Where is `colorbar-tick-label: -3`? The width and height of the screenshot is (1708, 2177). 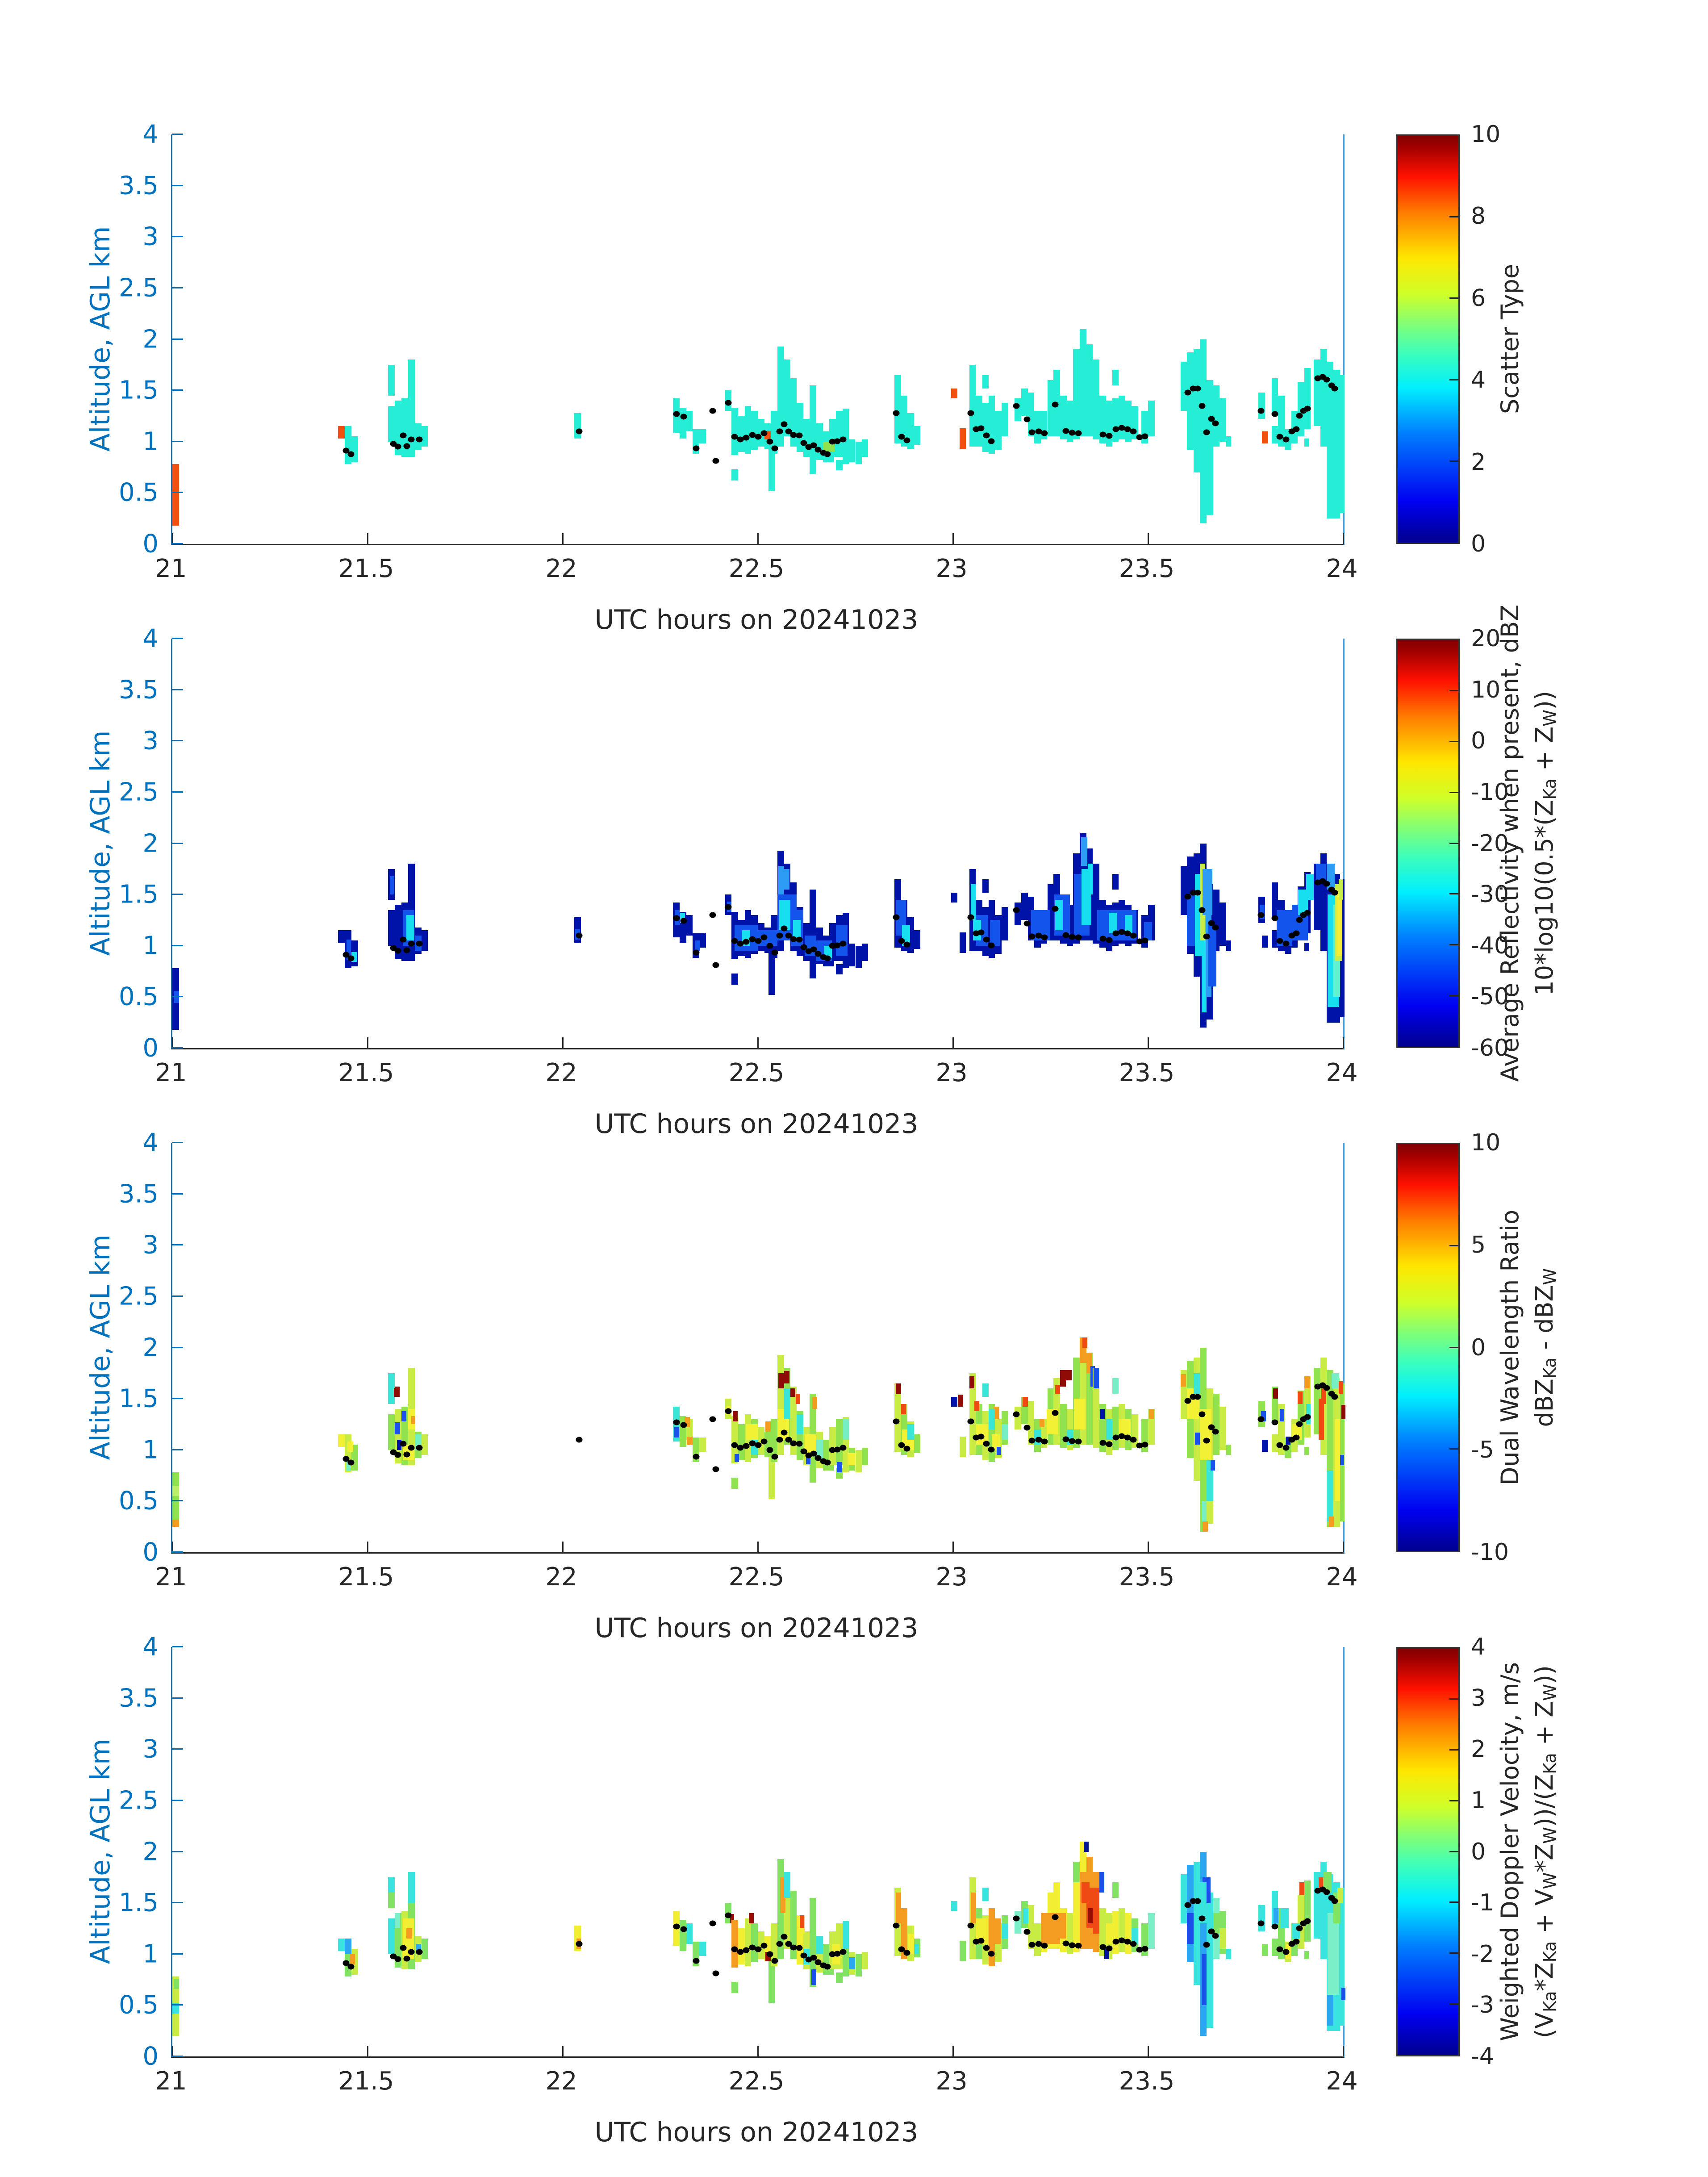 colorbar-tick-label: -3 is located at coordinates (1482, 2005).